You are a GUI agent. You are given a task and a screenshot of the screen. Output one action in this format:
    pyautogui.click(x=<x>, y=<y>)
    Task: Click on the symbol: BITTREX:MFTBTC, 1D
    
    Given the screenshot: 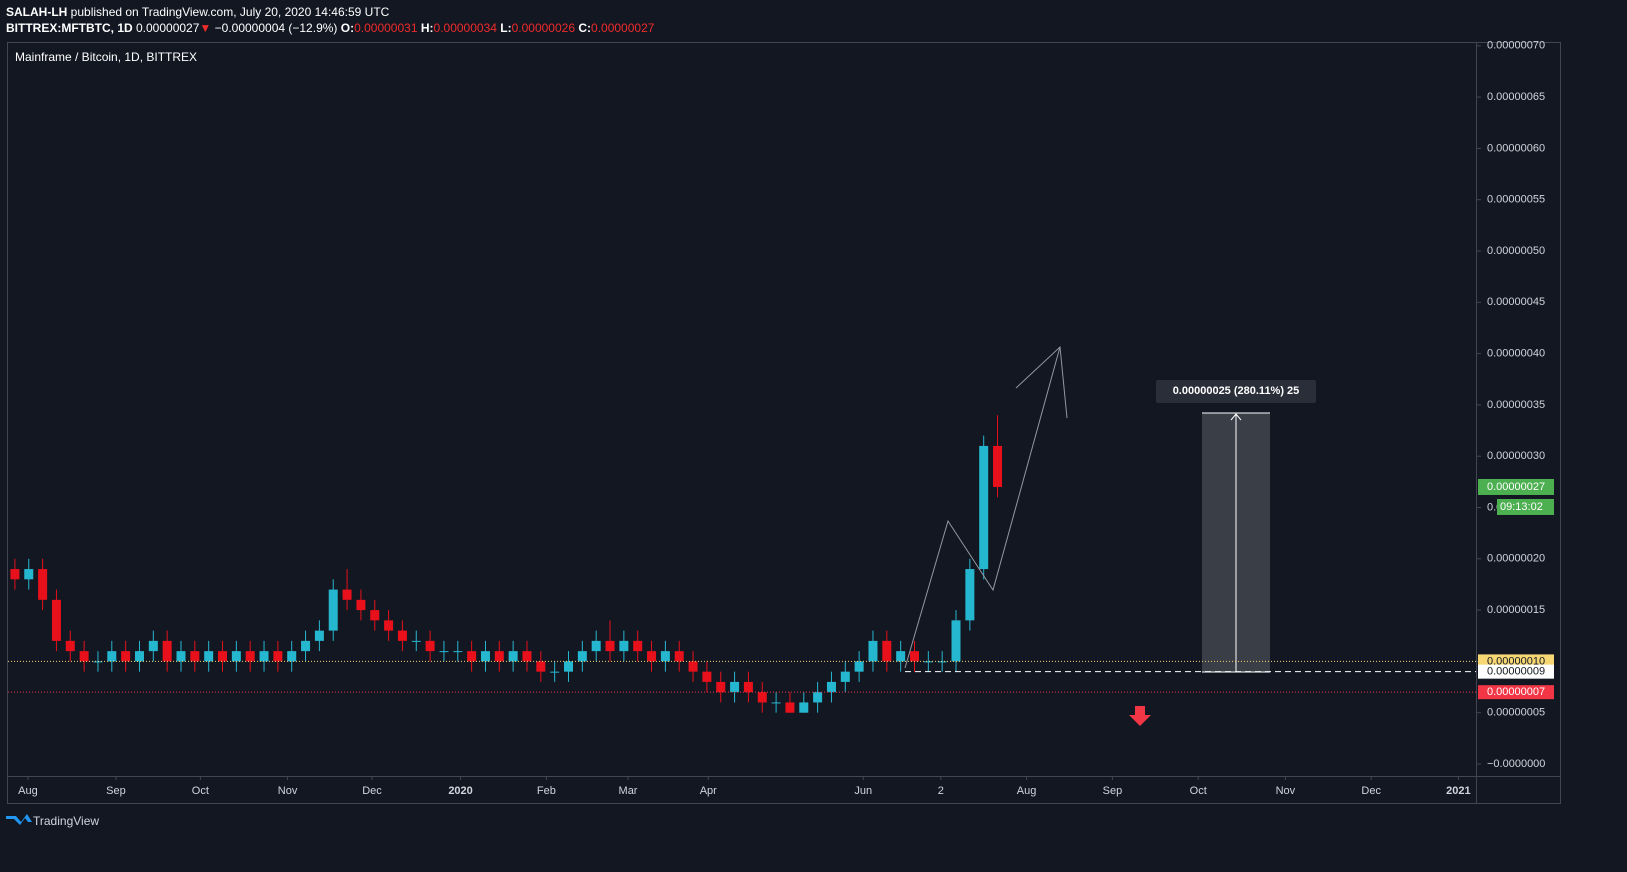 What is the action you would take?
    pyautogui.click(x=69, y=28)
    